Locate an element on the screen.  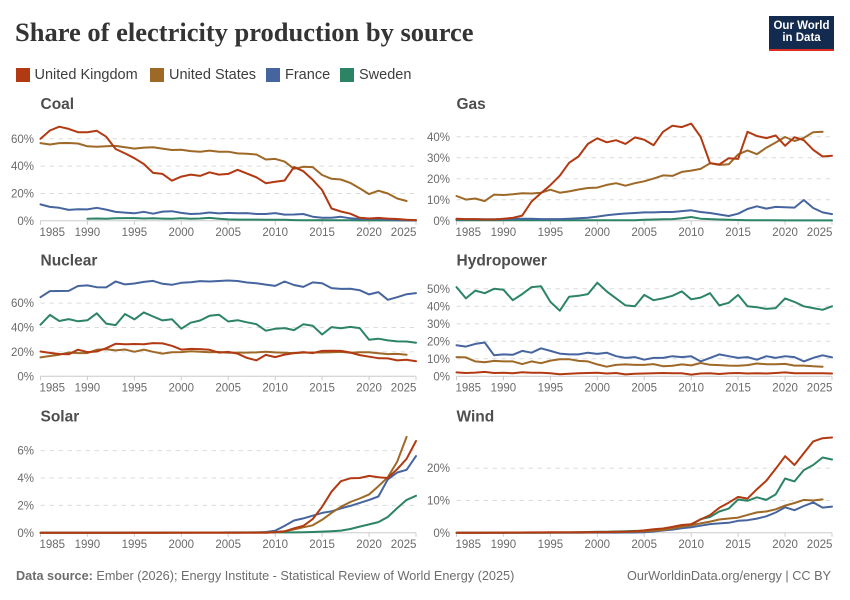
svg-text: Wind is located at coordinates (476, 417).